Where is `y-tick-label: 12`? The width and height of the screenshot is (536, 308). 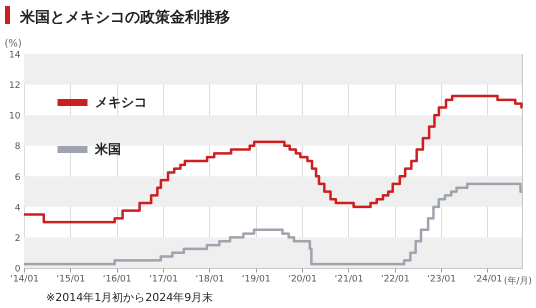 y-tick-label: 12 is located at coordinates (14, 86).